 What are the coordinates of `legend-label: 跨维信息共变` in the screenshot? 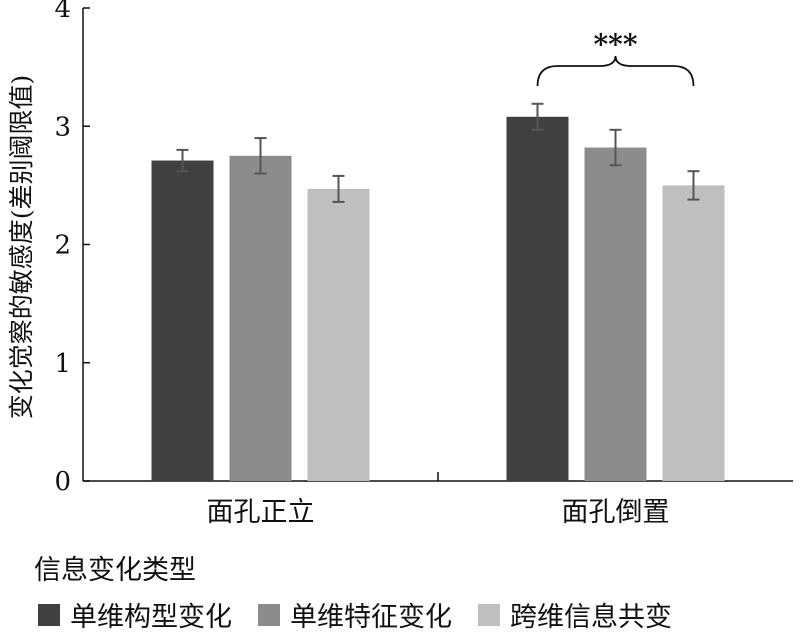 It's located at (591, 617).